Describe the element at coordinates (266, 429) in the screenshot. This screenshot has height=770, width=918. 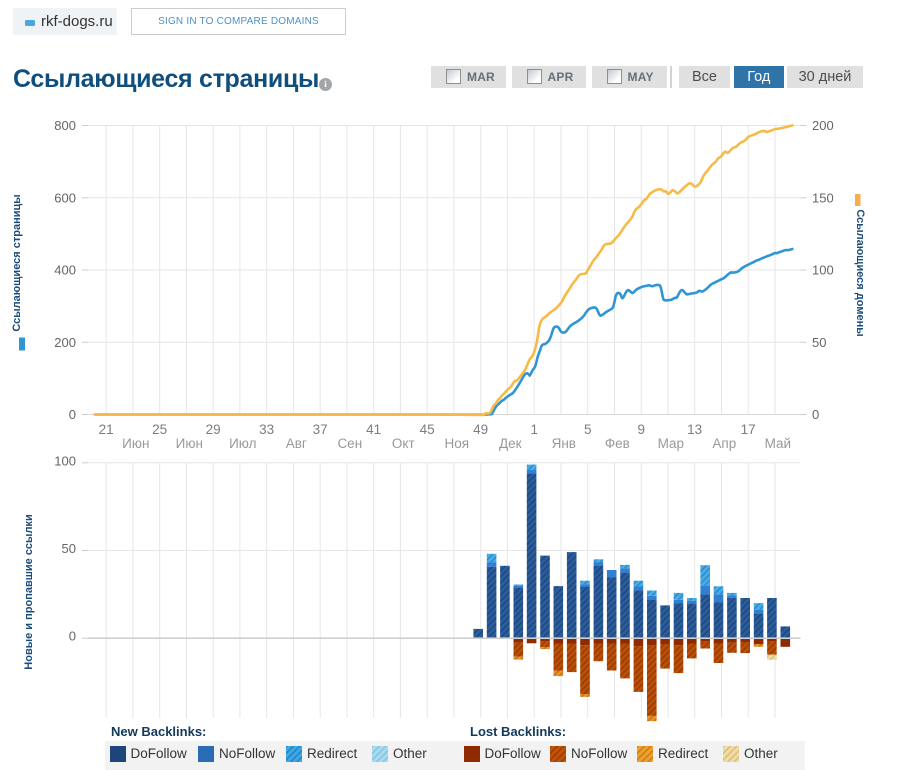
I see `svg-text: 33` at that location.